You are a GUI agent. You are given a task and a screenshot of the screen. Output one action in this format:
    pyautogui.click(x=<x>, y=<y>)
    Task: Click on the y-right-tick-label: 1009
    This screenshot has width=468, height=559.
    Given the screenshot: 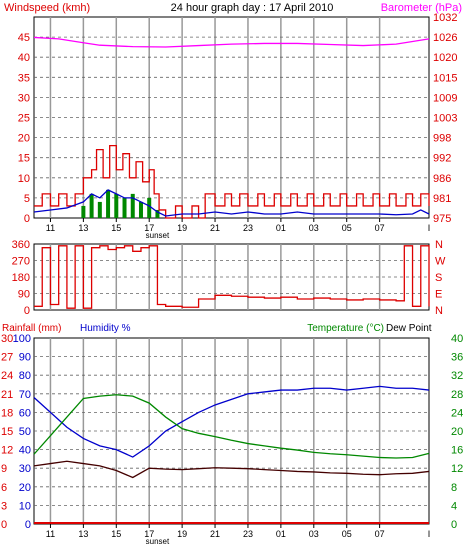 What is the action you would take?
    pyautogui.click(x=445, y=98)
    